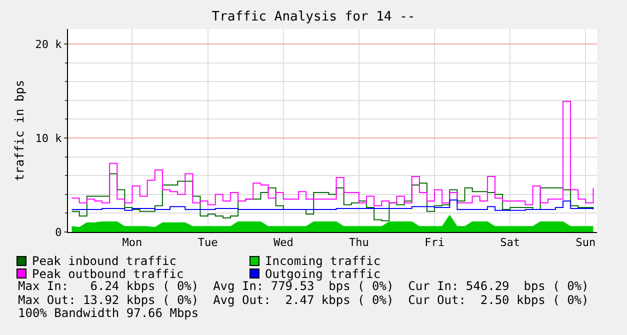 The image size is (627, 335). What do you see at coordinates (108, 313) in the screenshot?
I see `text: 100% Bandwidth 97.66 Mbps` at bounding box center [108, 313].